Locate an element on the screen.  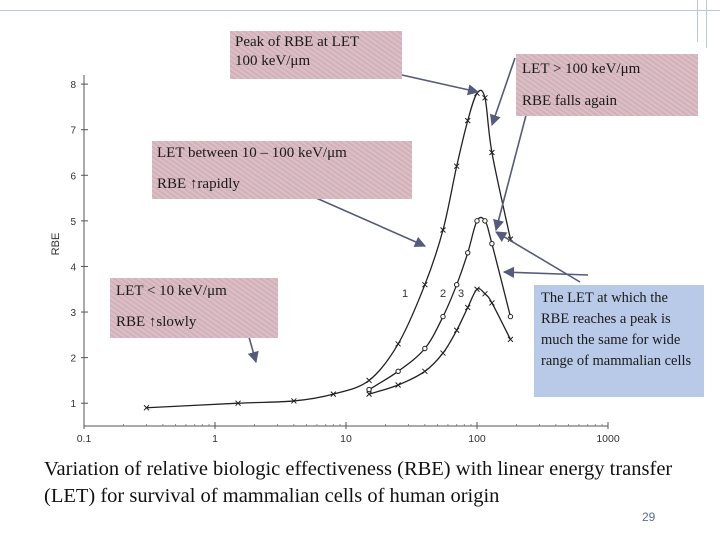
callout-peak-line1: Peak of RBE at LET is located at coordinates (297, 42).